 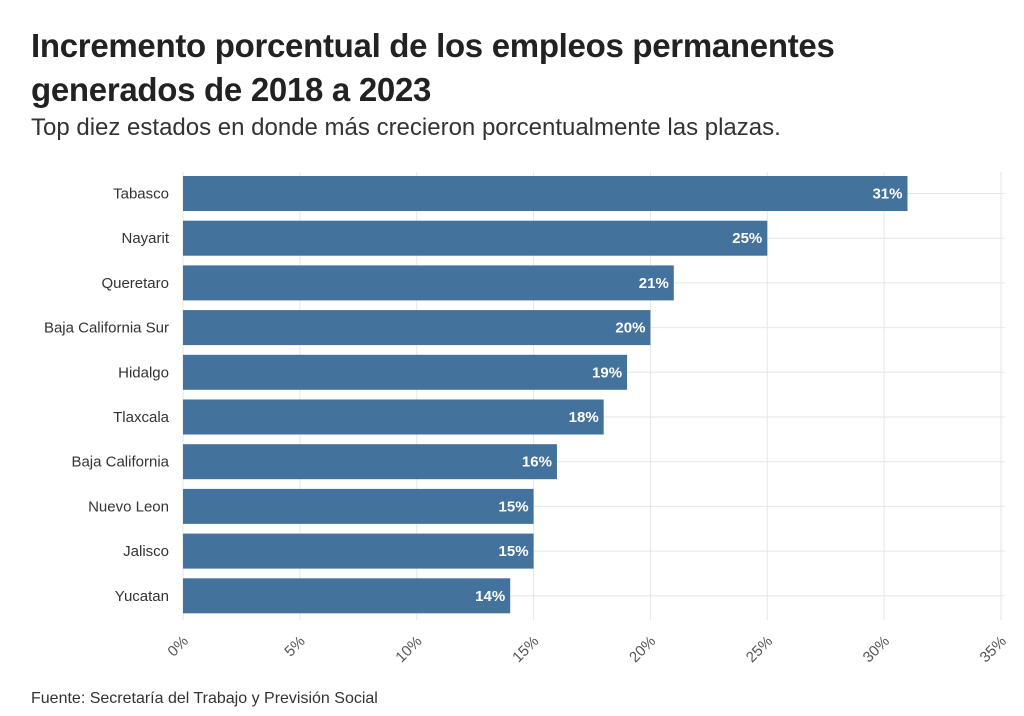 What do you see at coordinates (417, 328) in the screenshot?
I see `bar-baja-california-sur` at bounding box center [417, 328].